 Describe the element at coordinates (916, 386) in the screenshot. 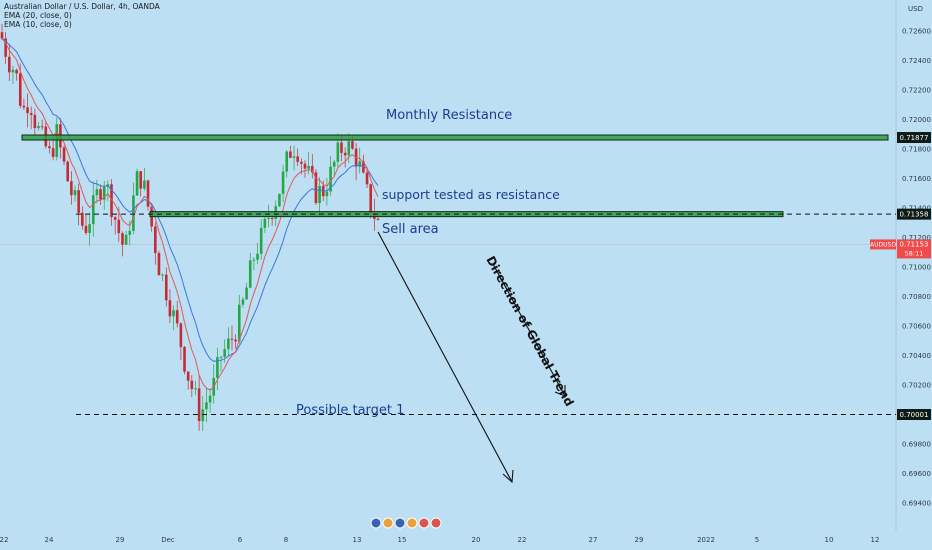

I see `price-tick-label: 0.70200` at that location.